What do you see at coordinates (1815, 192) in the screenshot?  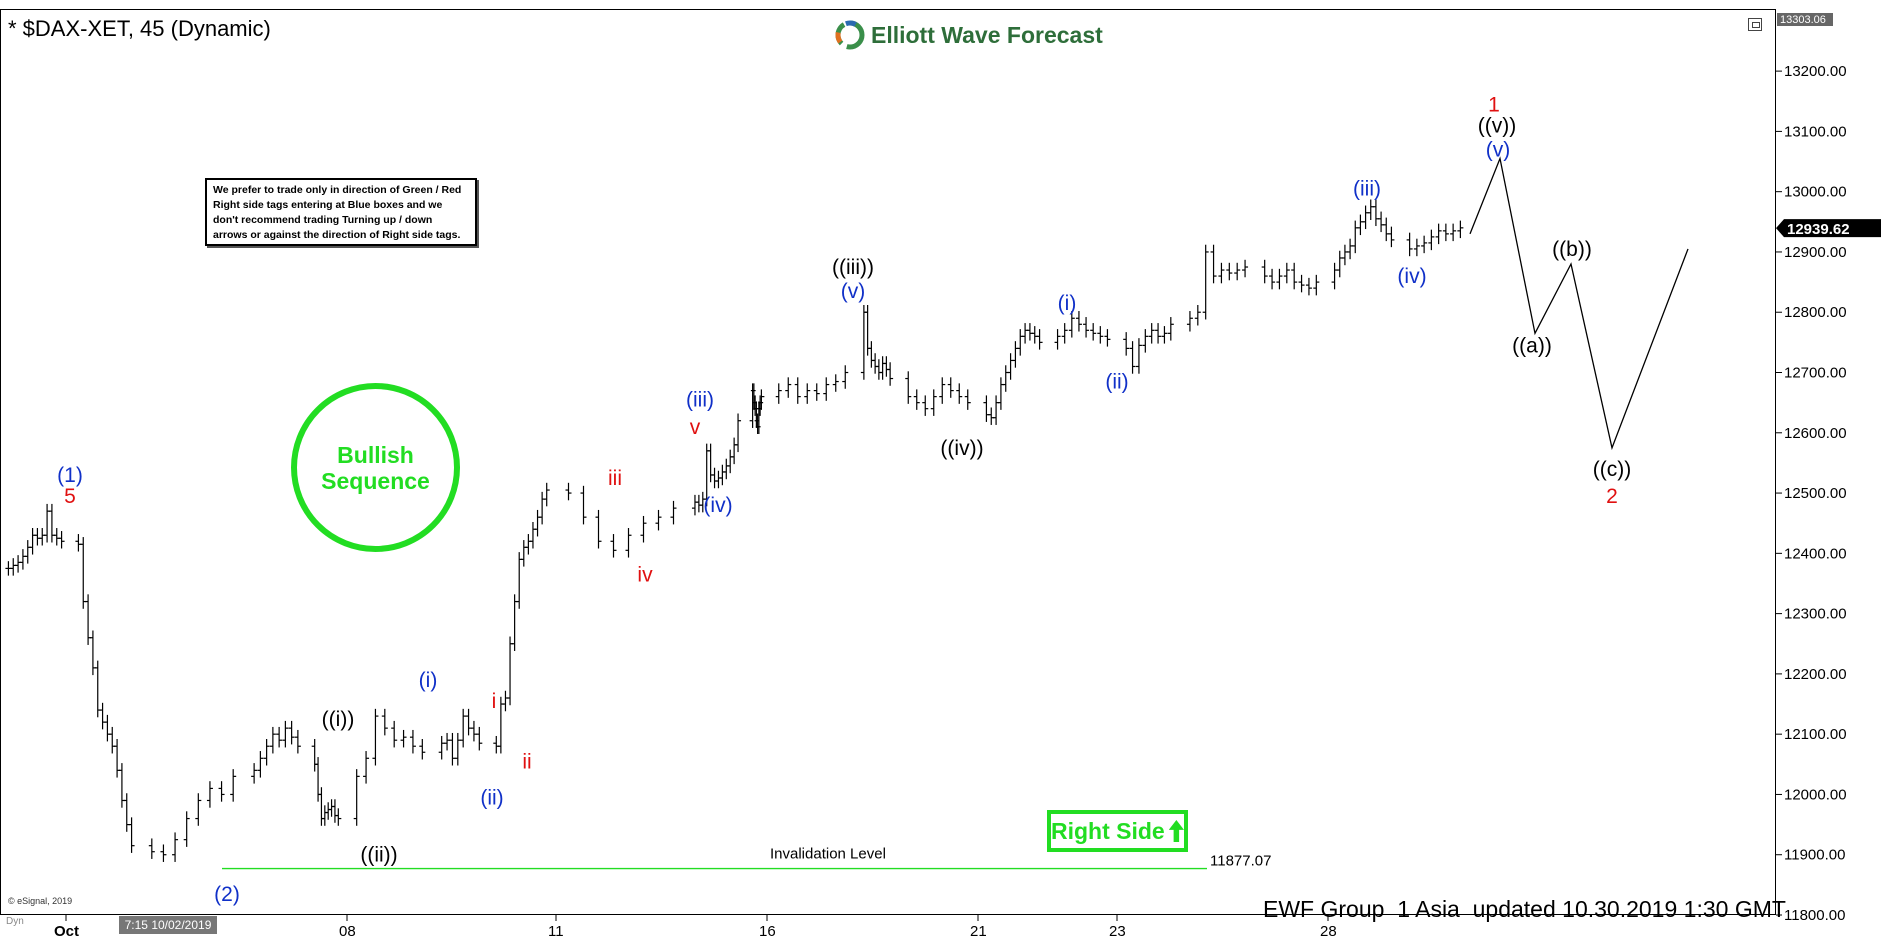 I see `y-tick-label: 13000.00` at bounding box center [1815, 192].